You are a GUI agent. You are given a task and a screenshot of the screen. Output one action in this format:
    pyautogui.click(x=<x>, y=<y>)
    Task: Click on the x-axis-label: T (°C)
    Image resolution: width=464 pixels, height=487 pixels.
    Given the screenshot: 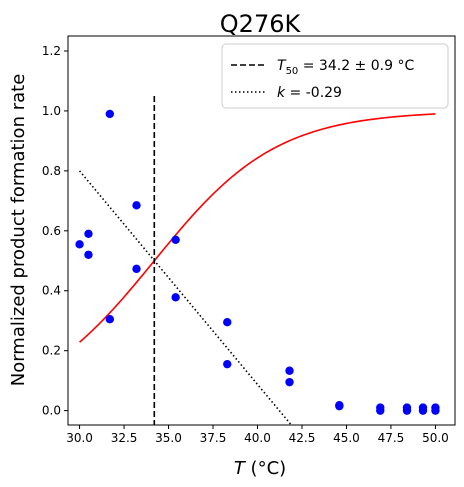 What is the action you would take?
    pyautogui.click(x=260, y=468)
    